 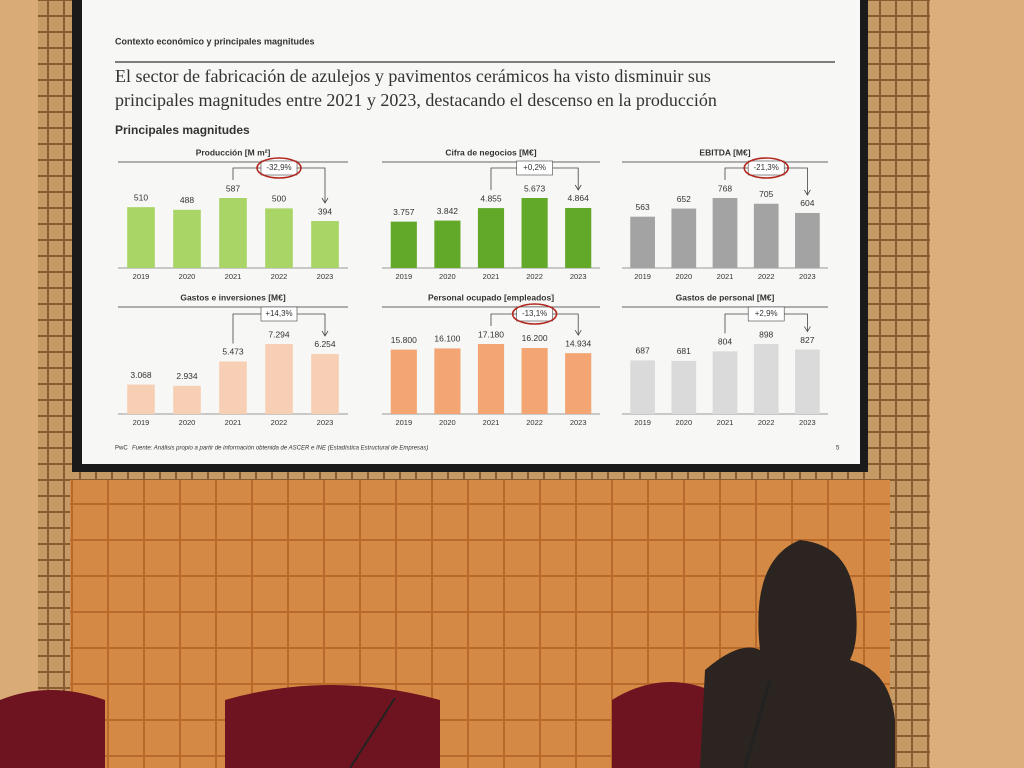 I want to click on value-label: 652, so click(x=684, y=199).